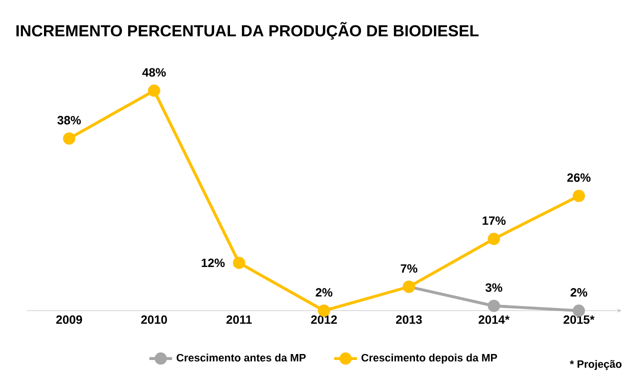  I want to click on x-tick-label: 2011, so click(239, 319).